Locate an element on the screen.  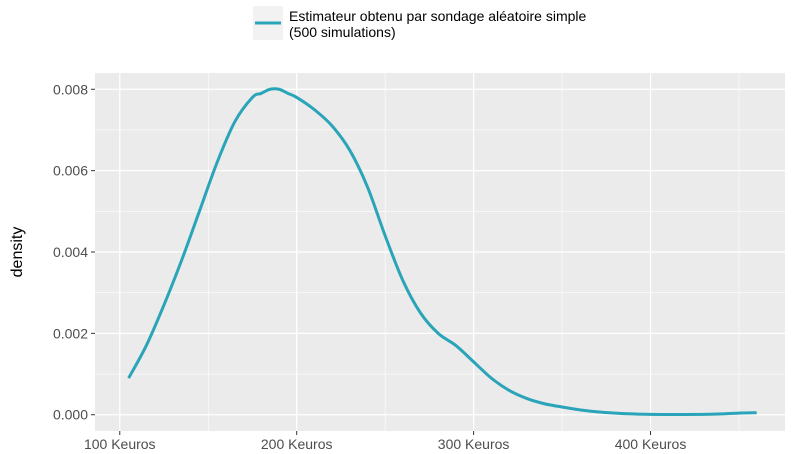
y-tick-label: 0.006 is located at coordinates (70, 171).